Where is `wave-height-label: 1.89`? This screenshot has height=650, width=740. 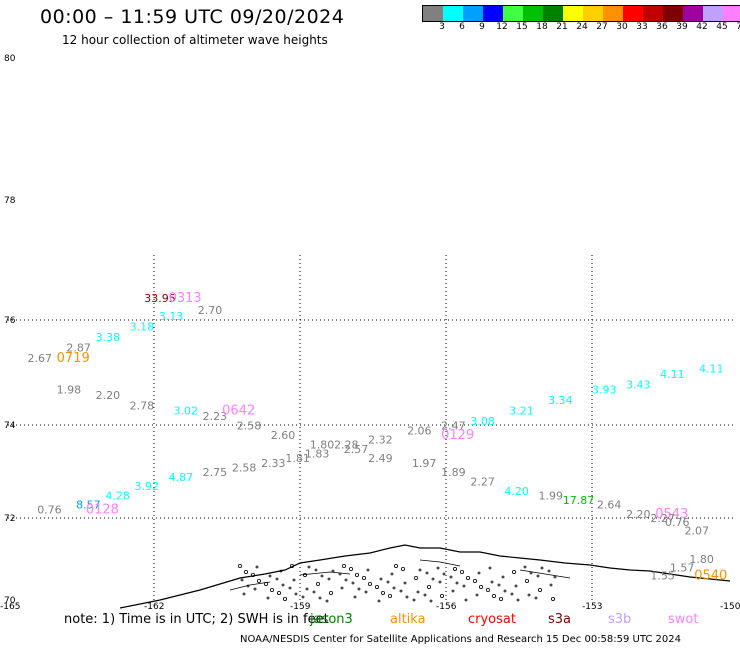 wave-height-label: 1.89 is located at coordinates (453, 472).